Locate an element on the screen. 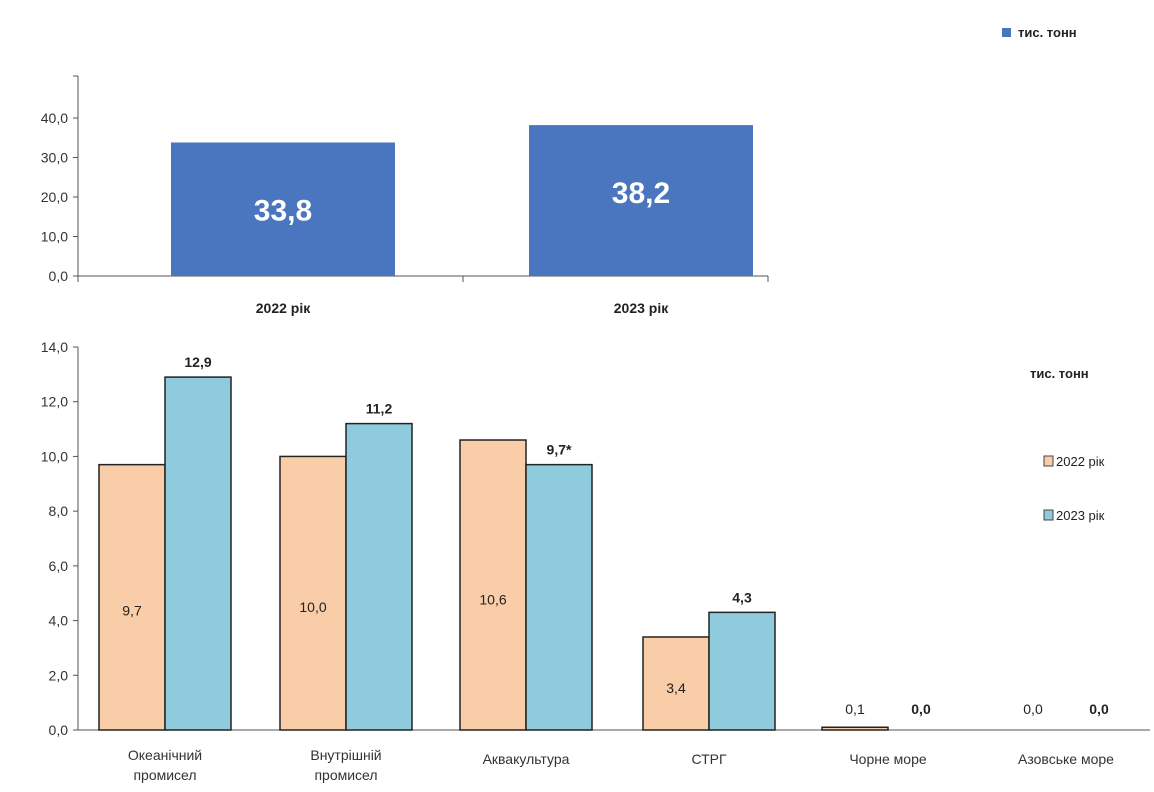  bar-value-label: 0,1 is located at coordinates (855, 709).